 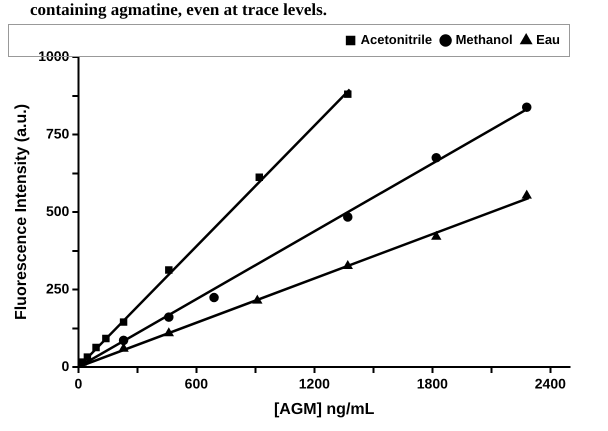 What do you see at coordinates (550, 383) in the screenshot?
I see `x-tick-label: 2400` at bounding box center [550, 383].